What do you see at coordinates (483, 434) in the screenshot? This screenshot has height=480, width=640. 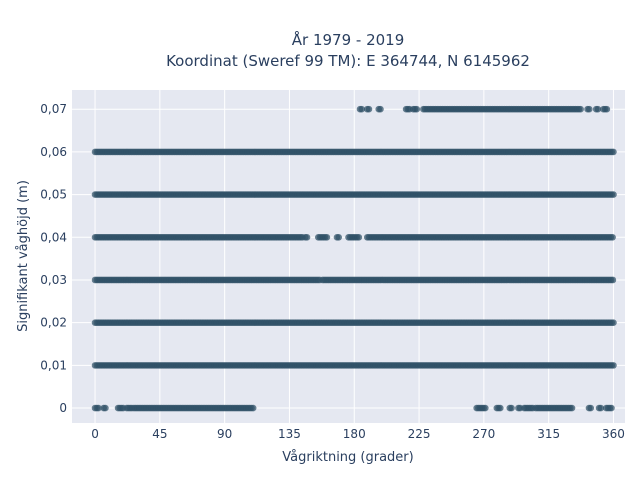 I see `x-tick-label: 270` at bounding box center [483, 434].